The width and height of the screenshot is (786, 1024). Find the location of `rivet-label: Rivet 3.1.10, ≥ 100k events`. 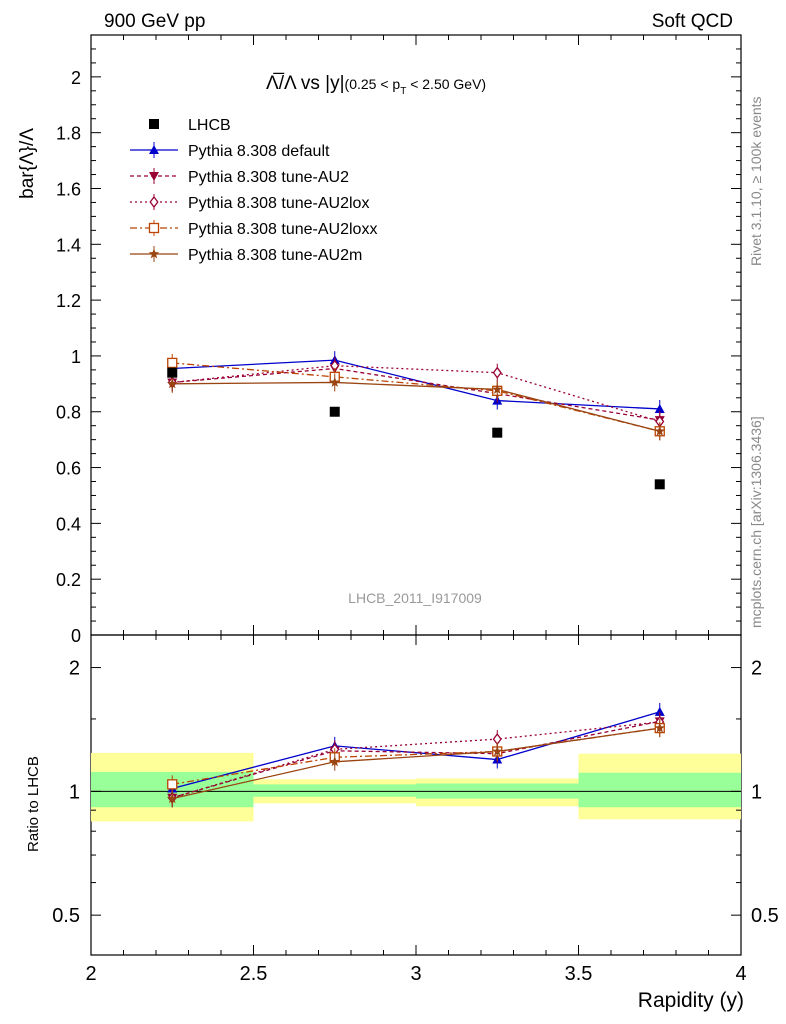

rivet-label: Rivet 3.1.10, ≥ 100k events is located at coordinates (756, 181).